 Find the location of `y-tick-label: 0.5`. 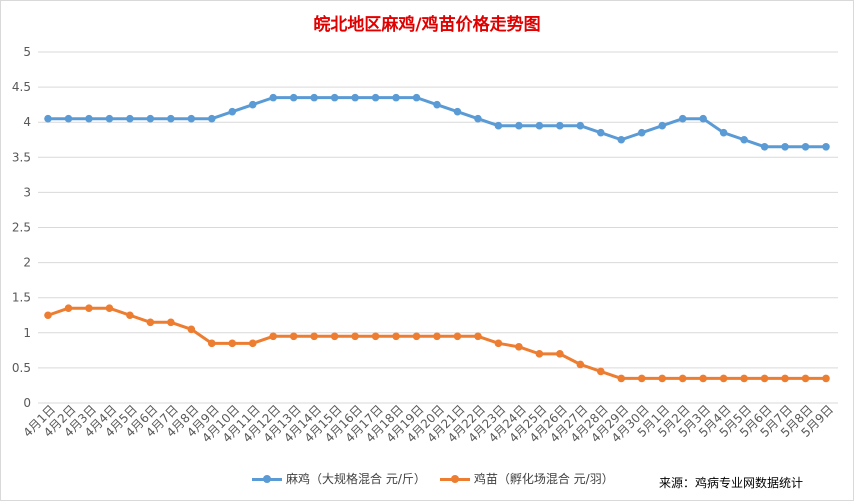

y-tick-label: 0.5 is located at coordinates (21, 368).